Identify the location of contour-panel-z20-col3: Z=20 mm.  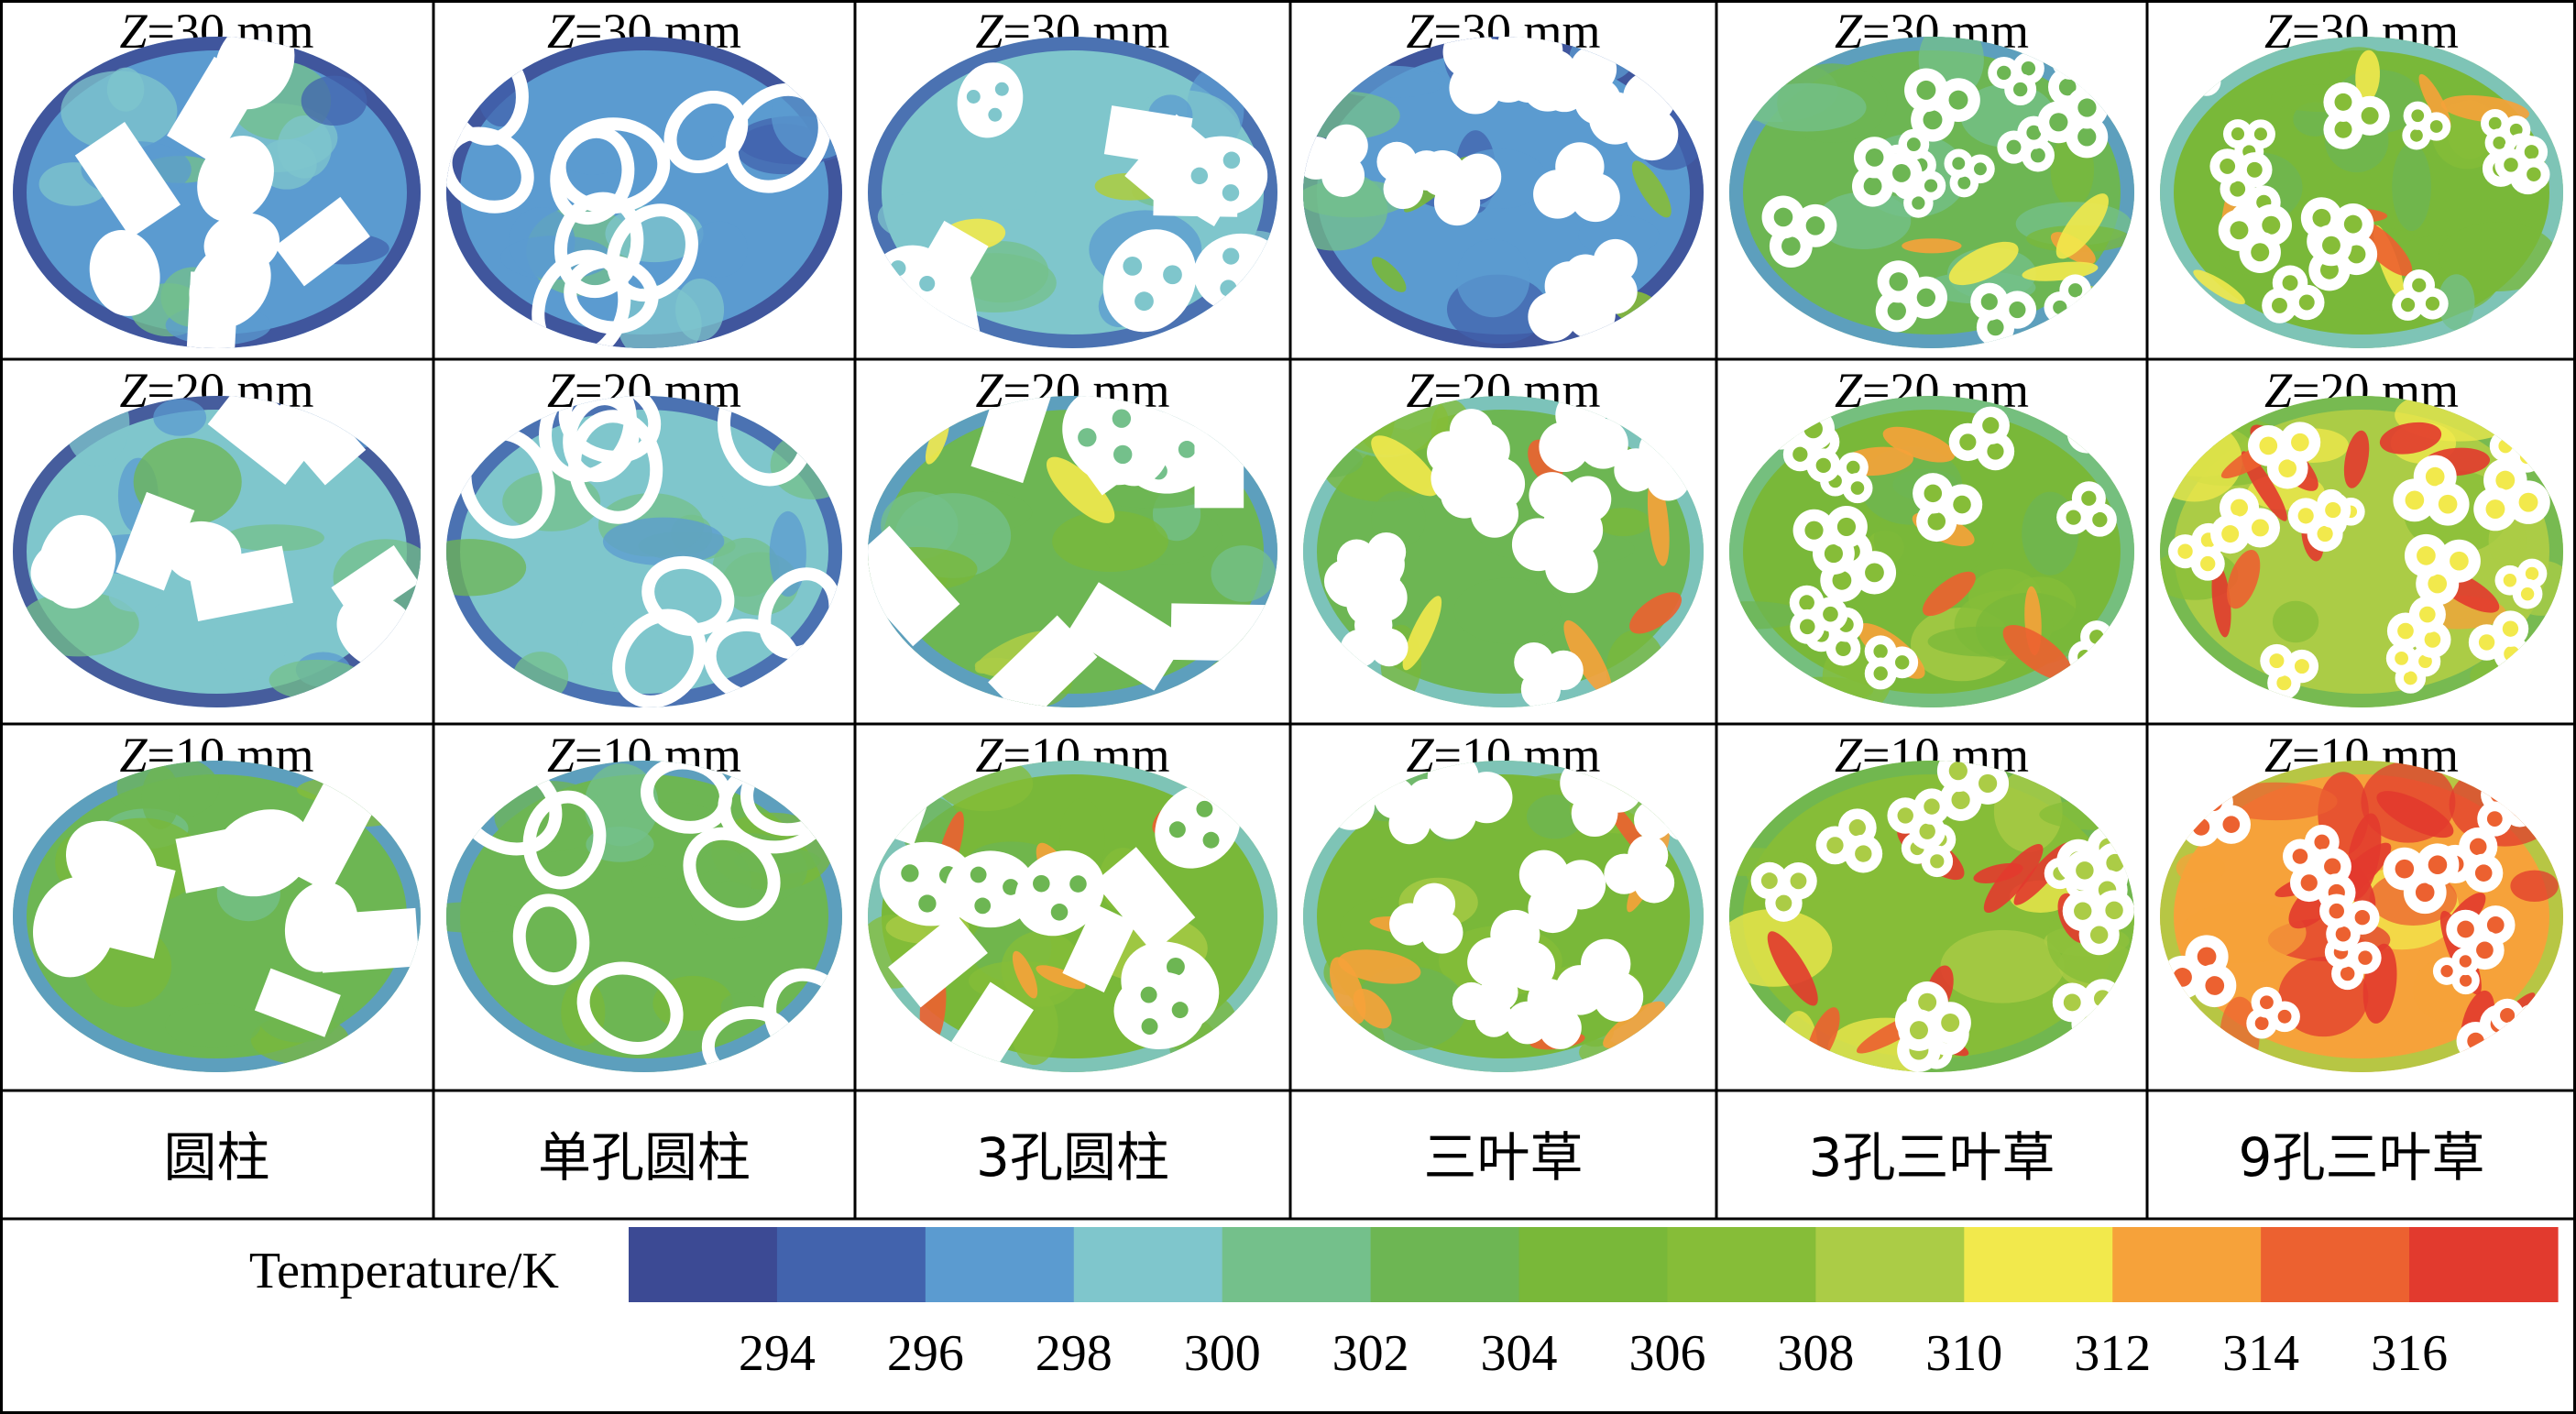
(1072, 535).